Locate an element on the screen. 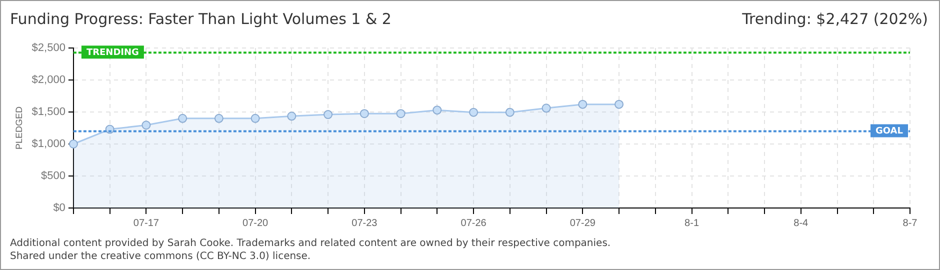  y-axis-title: PLEDGED is located at coordinates (19, 128).